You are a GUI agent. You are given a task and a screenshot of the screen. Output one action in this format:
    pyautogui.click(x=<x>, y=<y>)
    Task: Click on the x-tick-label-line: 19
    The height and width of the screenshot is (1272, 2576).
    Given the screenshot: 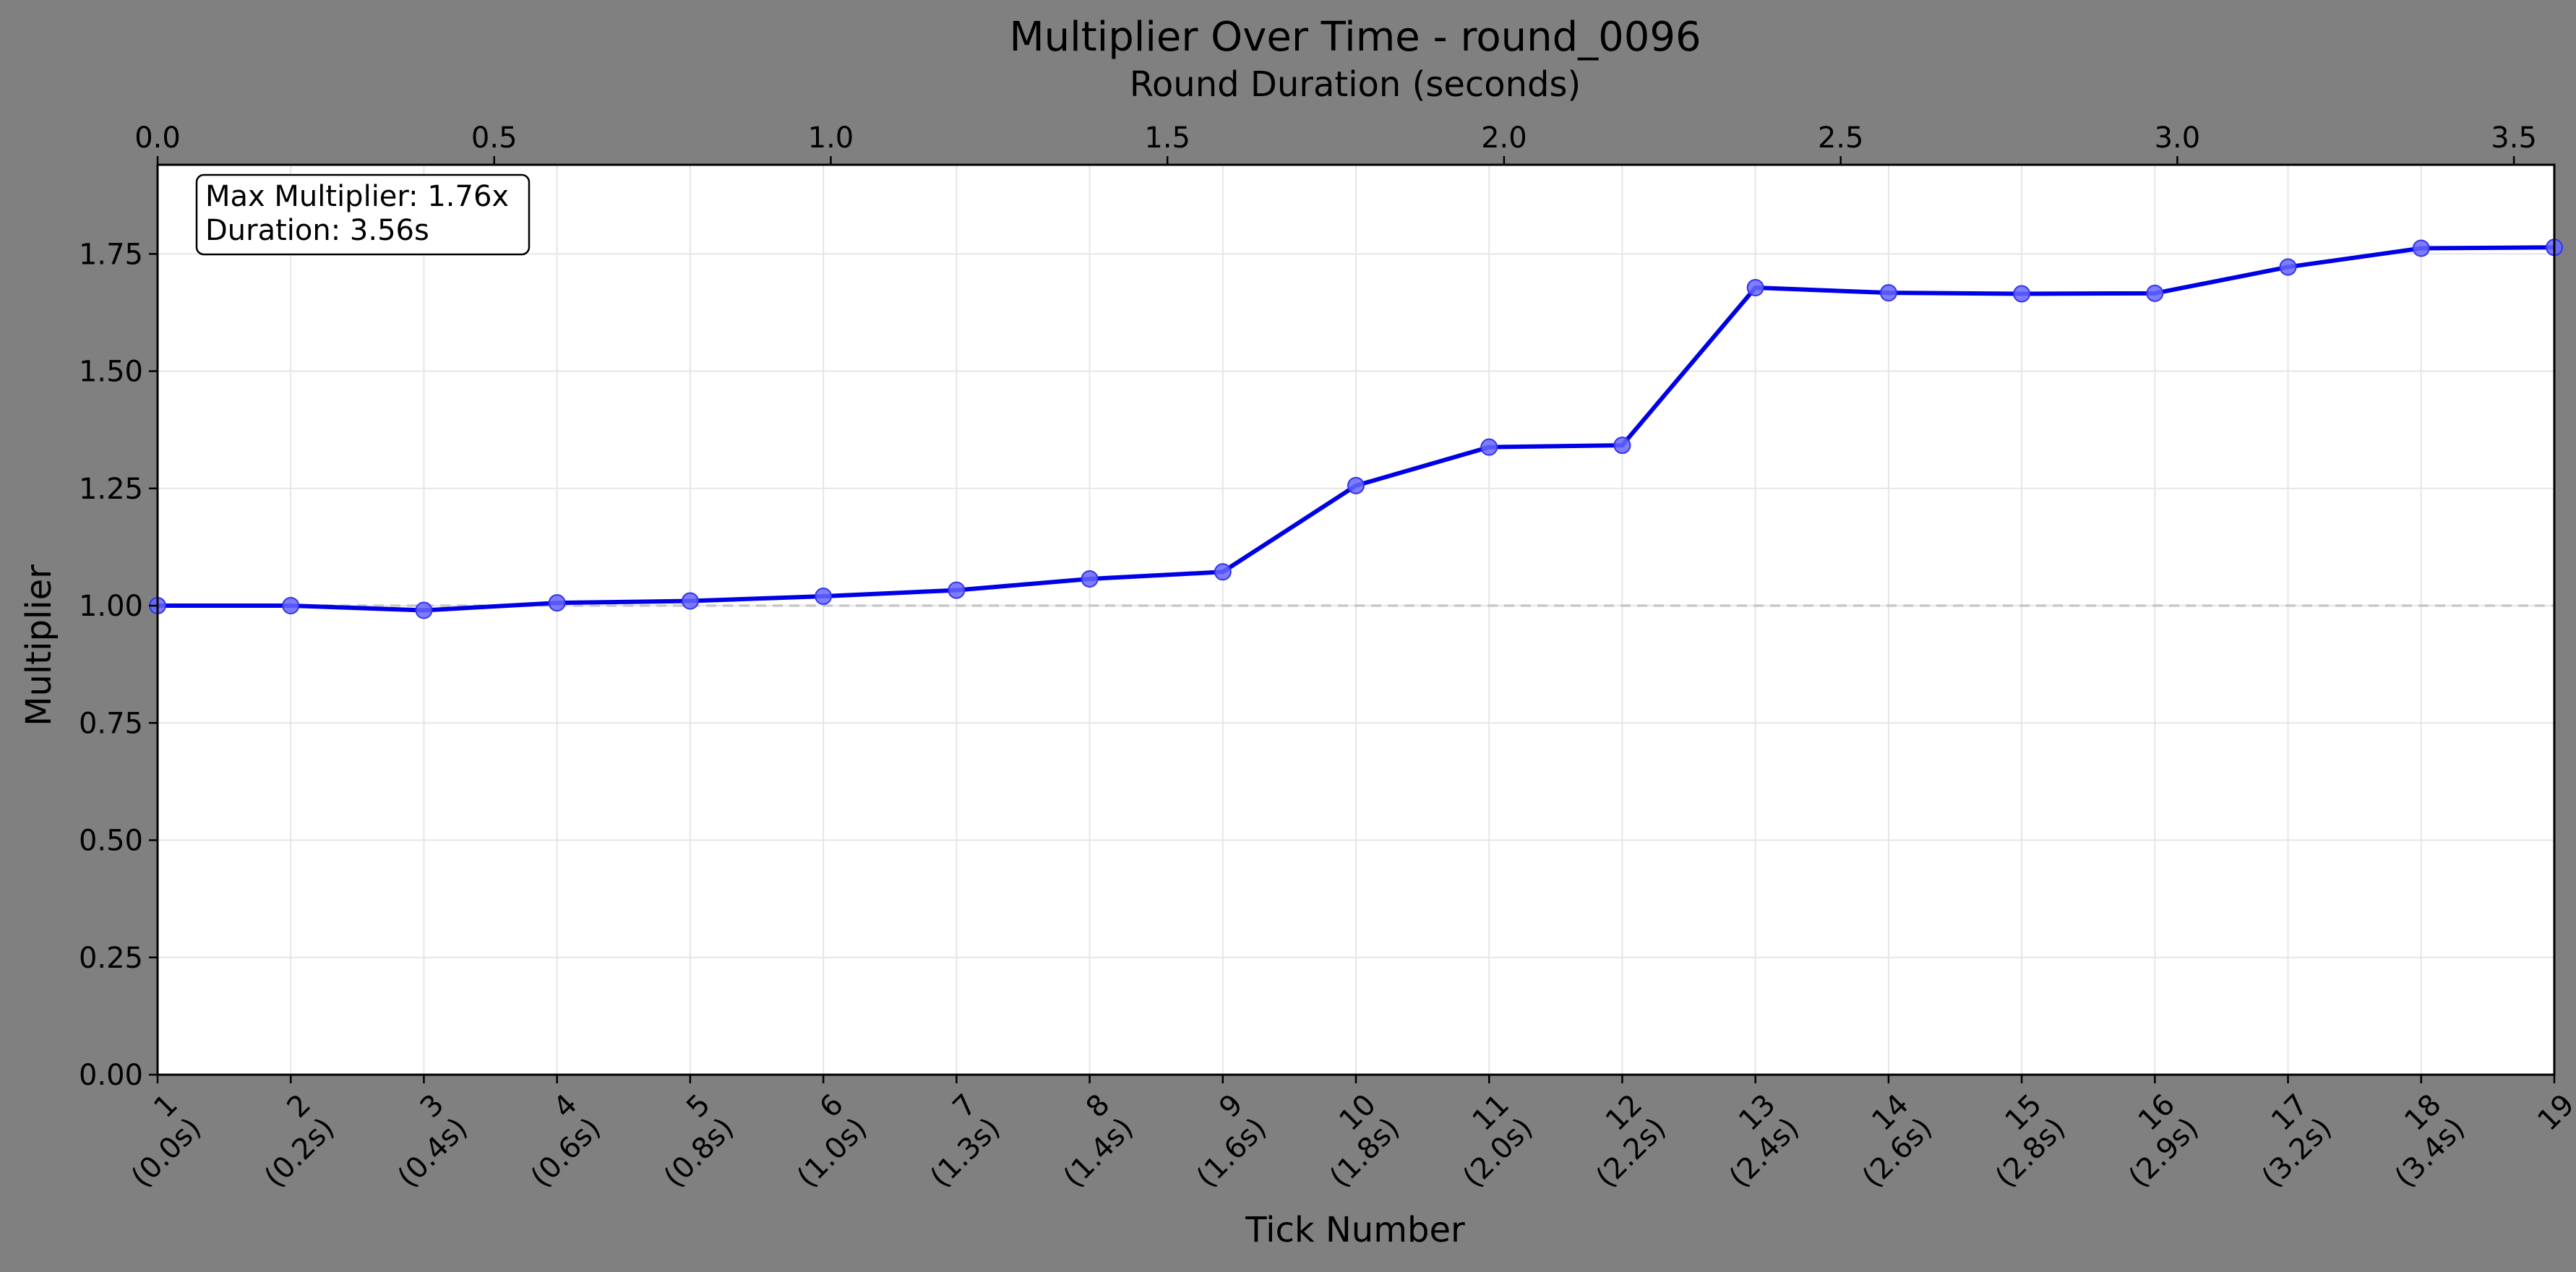 What is the action you would take?
    pyautogui.click(x=2553, y=1113)
    